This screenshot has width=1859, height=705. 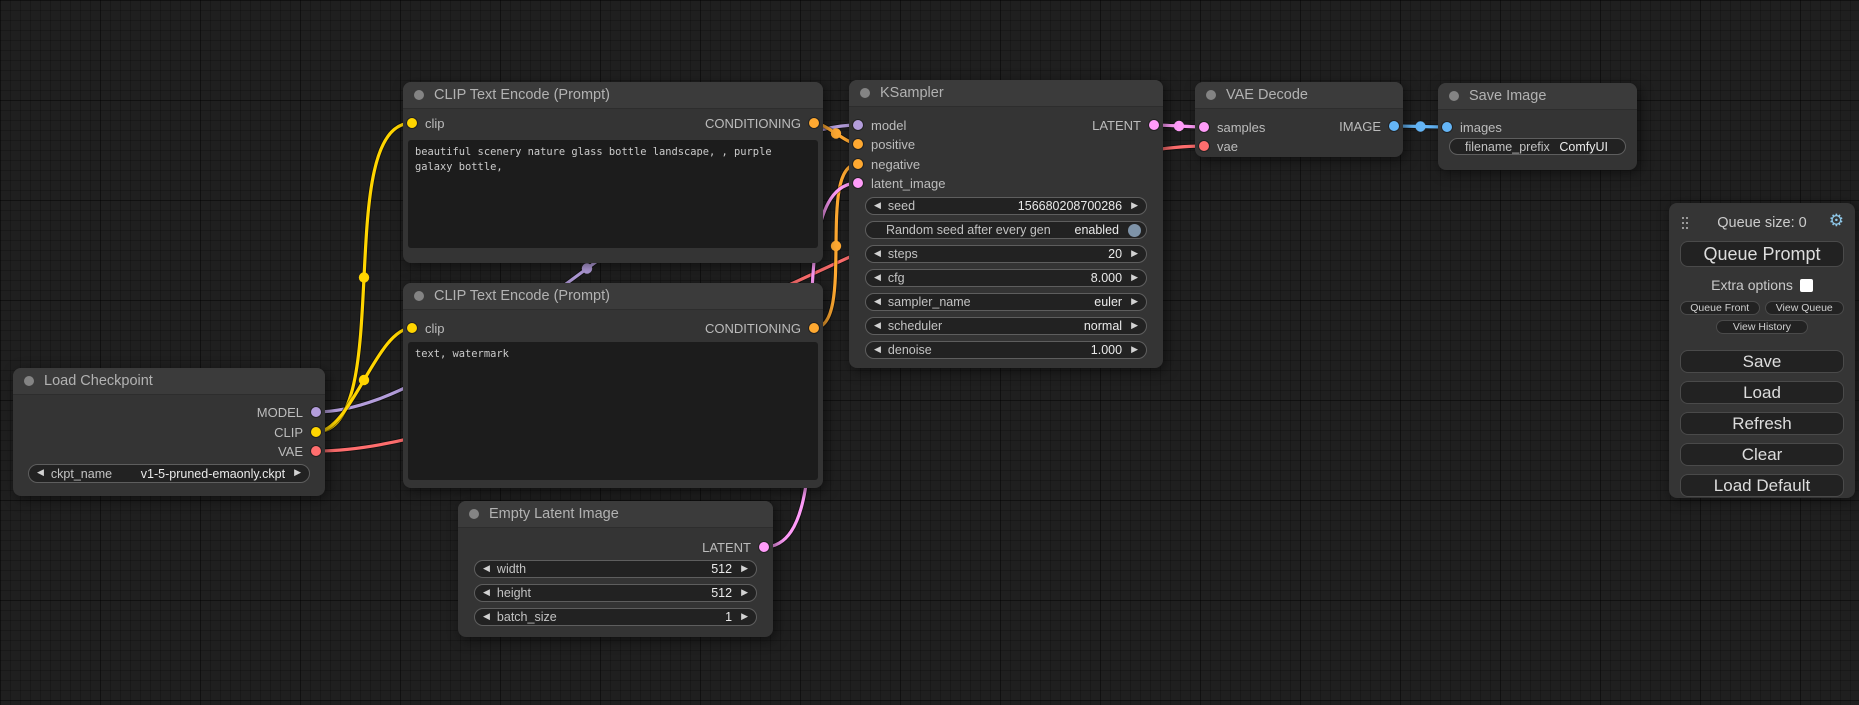 What do you see at coordinates (879, 125) in the screenshot?
I see `input-port-model: model` at bounding box center [879, 125].